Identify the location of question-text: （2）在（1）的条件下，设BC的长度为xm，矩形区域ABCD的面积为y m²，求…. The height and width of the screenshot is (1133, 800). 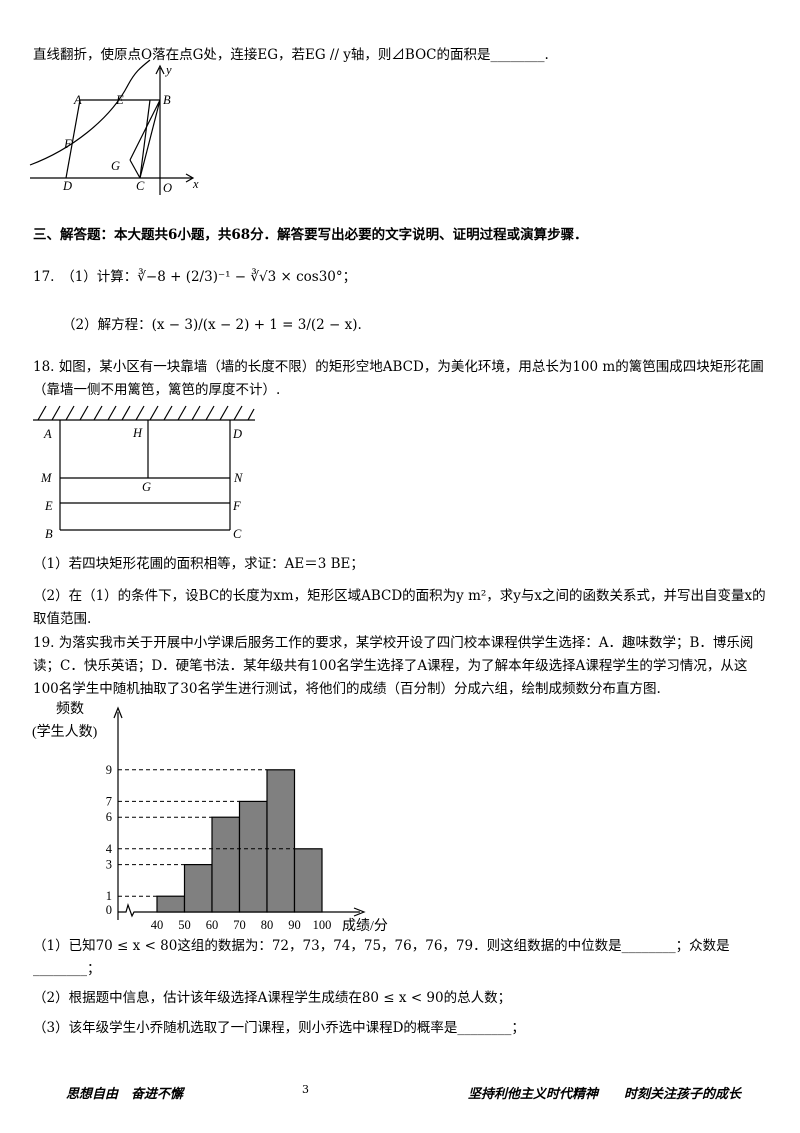
(399, 607).